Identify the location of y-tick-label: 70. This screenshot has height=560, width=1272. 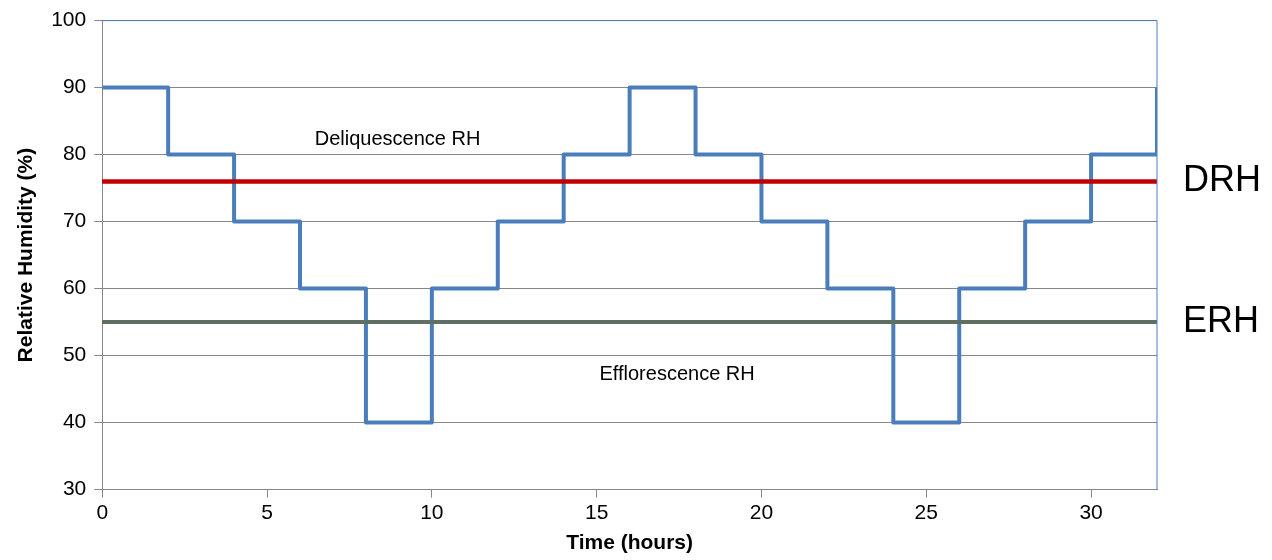
(74, 220).